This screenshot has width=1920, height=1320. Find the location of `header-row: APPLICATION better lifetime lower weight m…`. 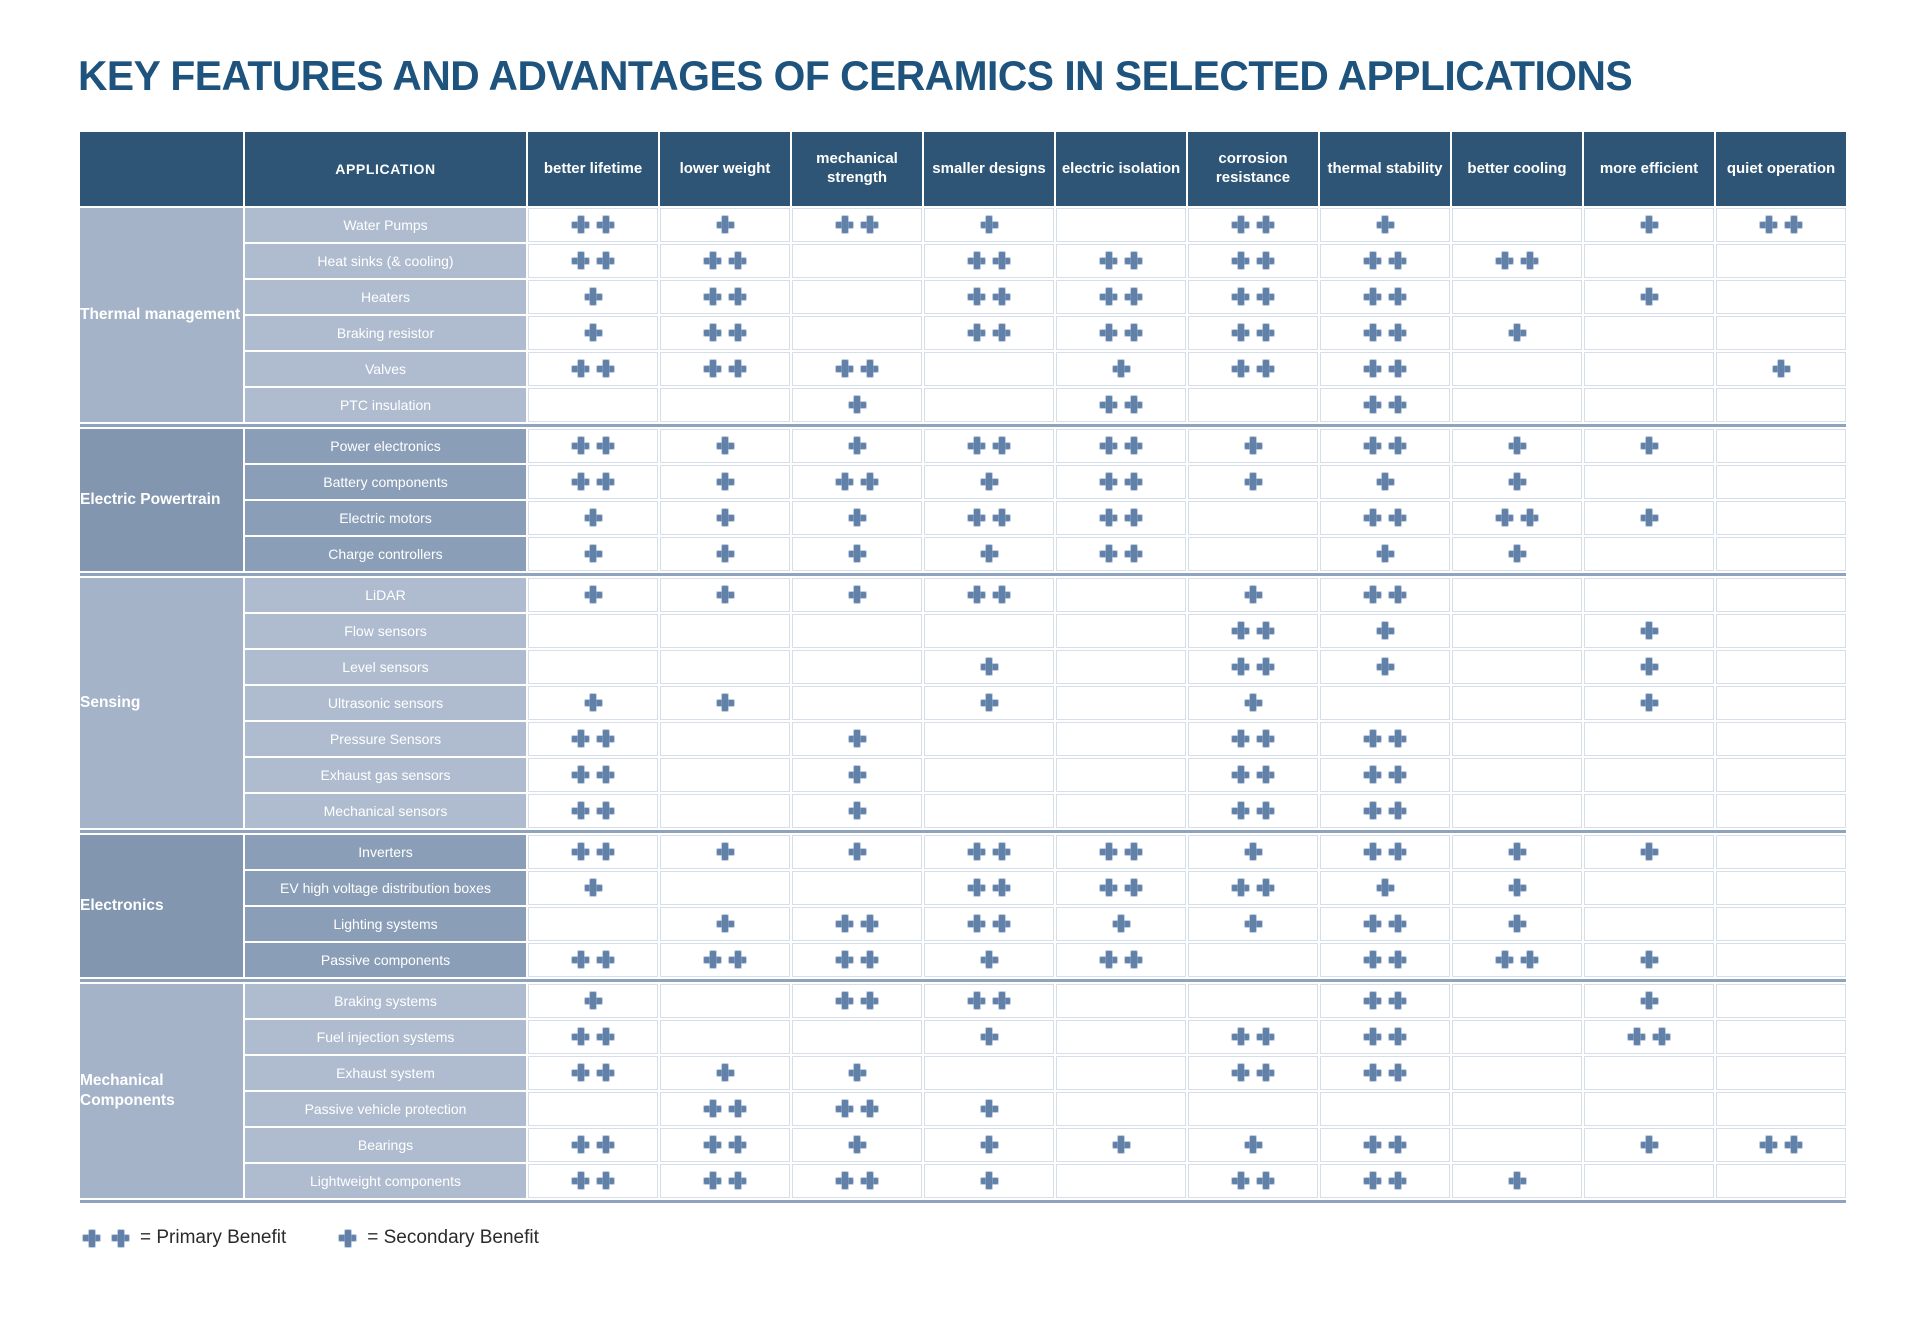

header-row: APPLICATION better lifetime lower weight m… is located at coordinates (963, 169).